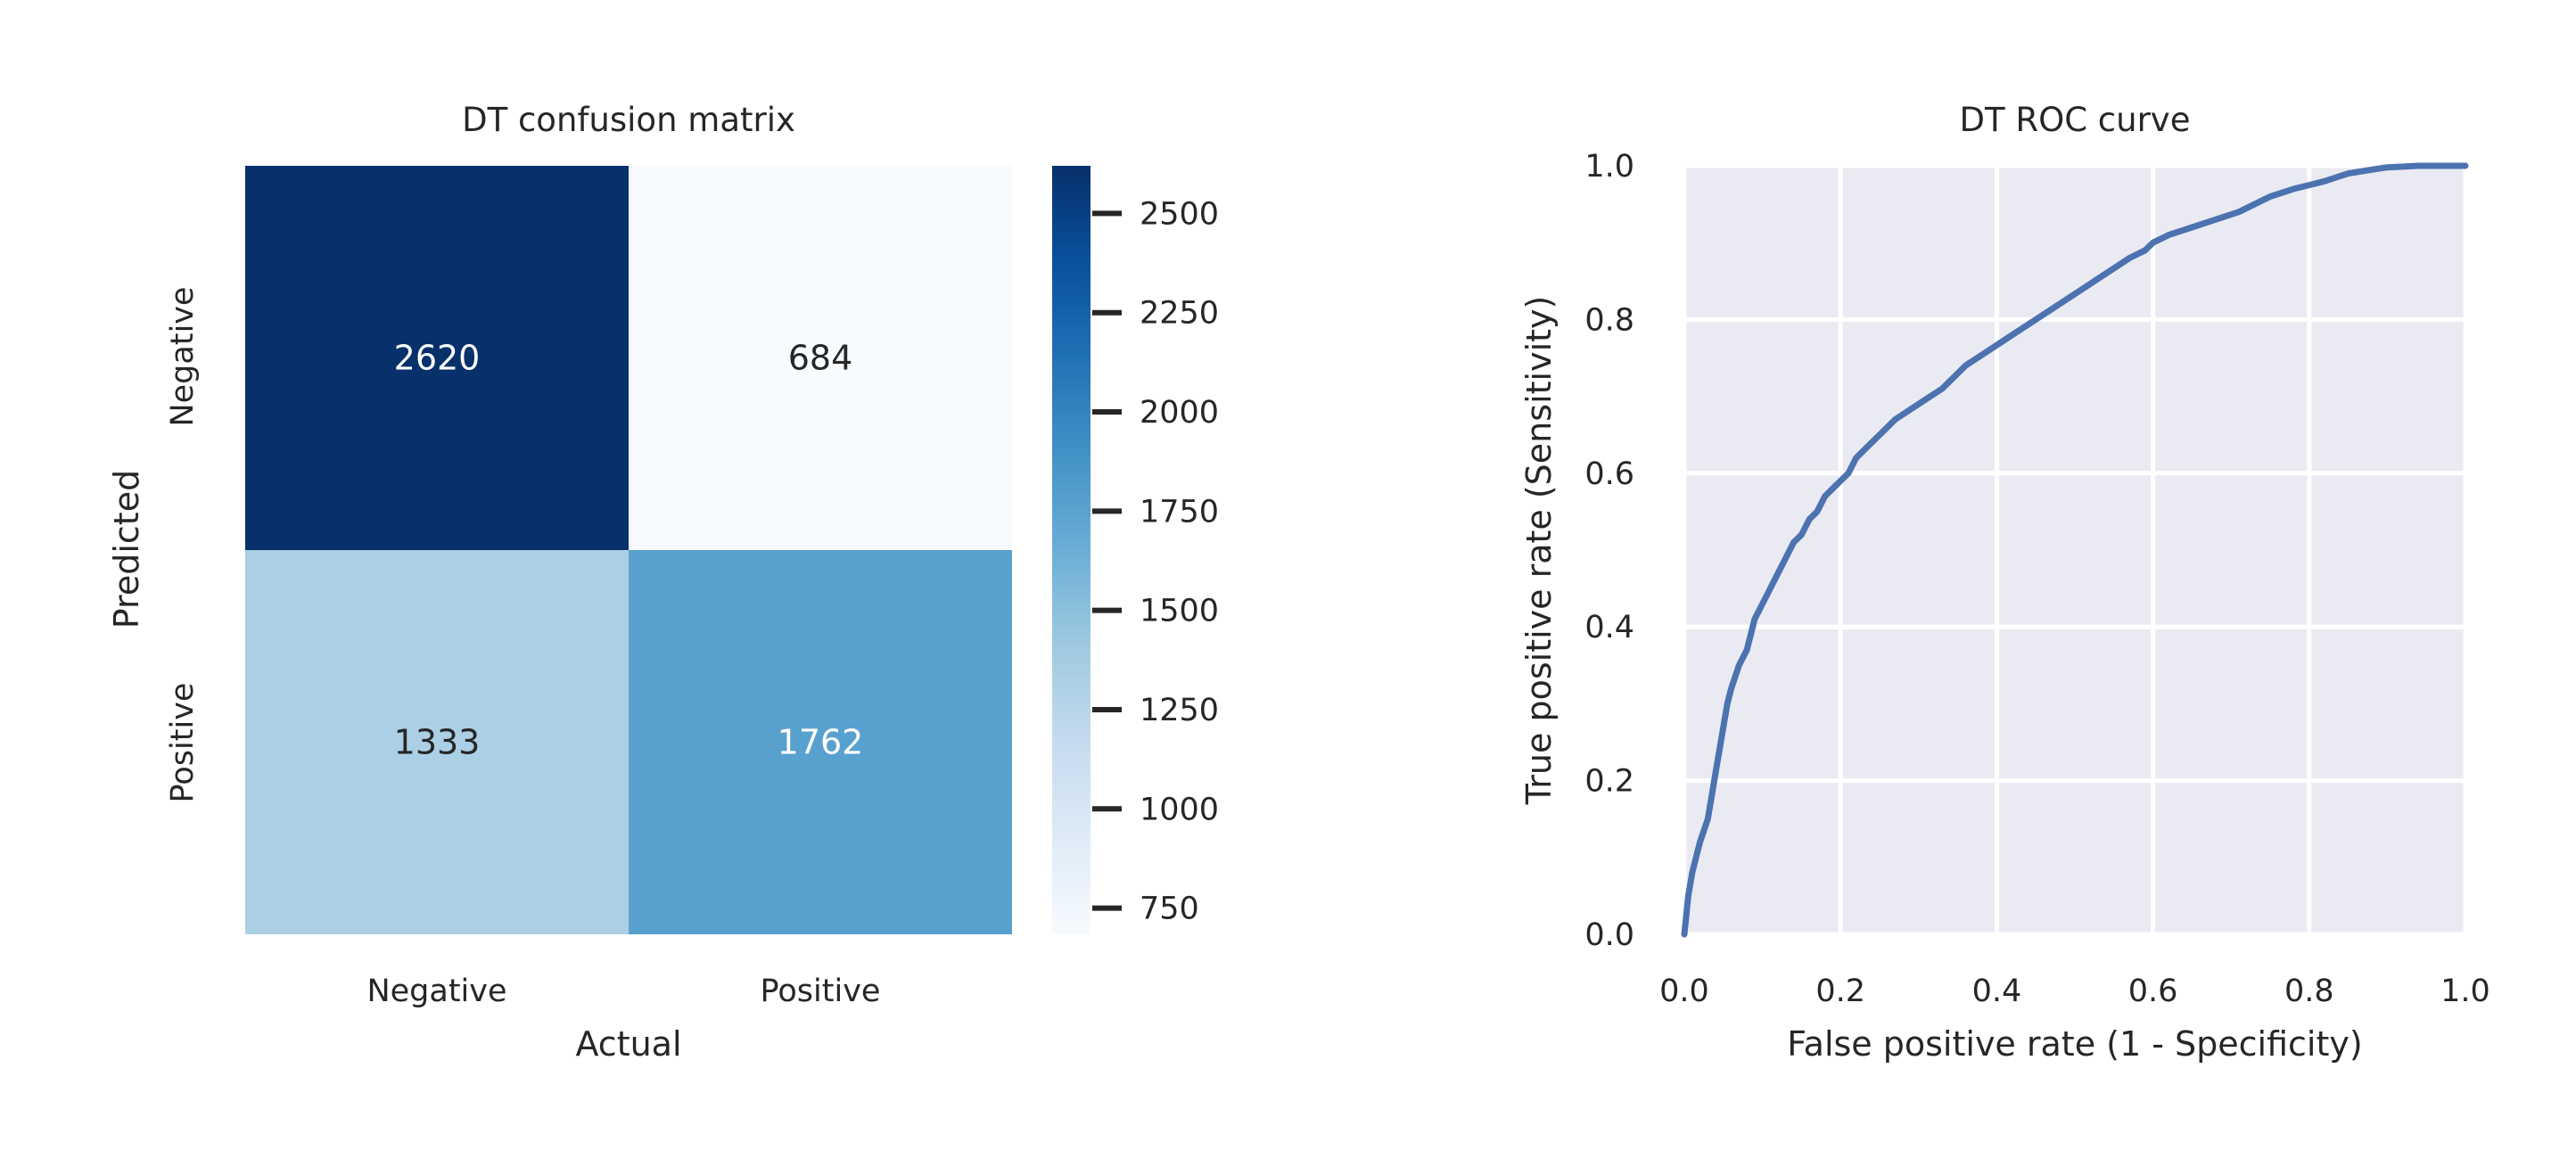 This screenshot has width=2576, height=1167. Describe the element at coordinates (1179, 711) in the screenshot. I see `colorbar-tick-label: 1250` at that location.